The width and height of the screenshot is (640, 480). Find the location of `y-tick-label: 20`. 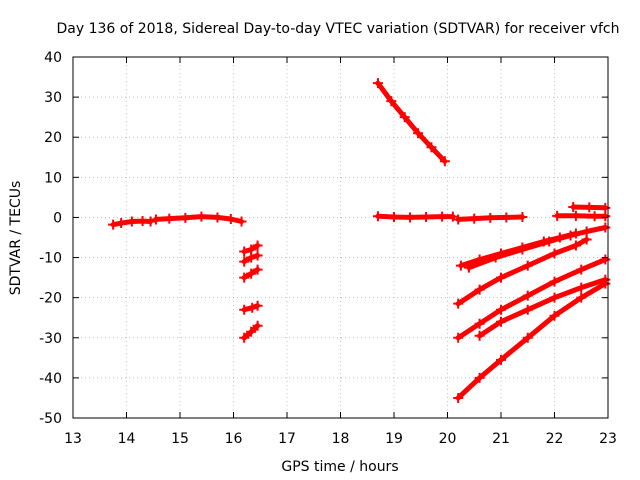

y-tick-label: 20 is located at coordinates (53, 138).